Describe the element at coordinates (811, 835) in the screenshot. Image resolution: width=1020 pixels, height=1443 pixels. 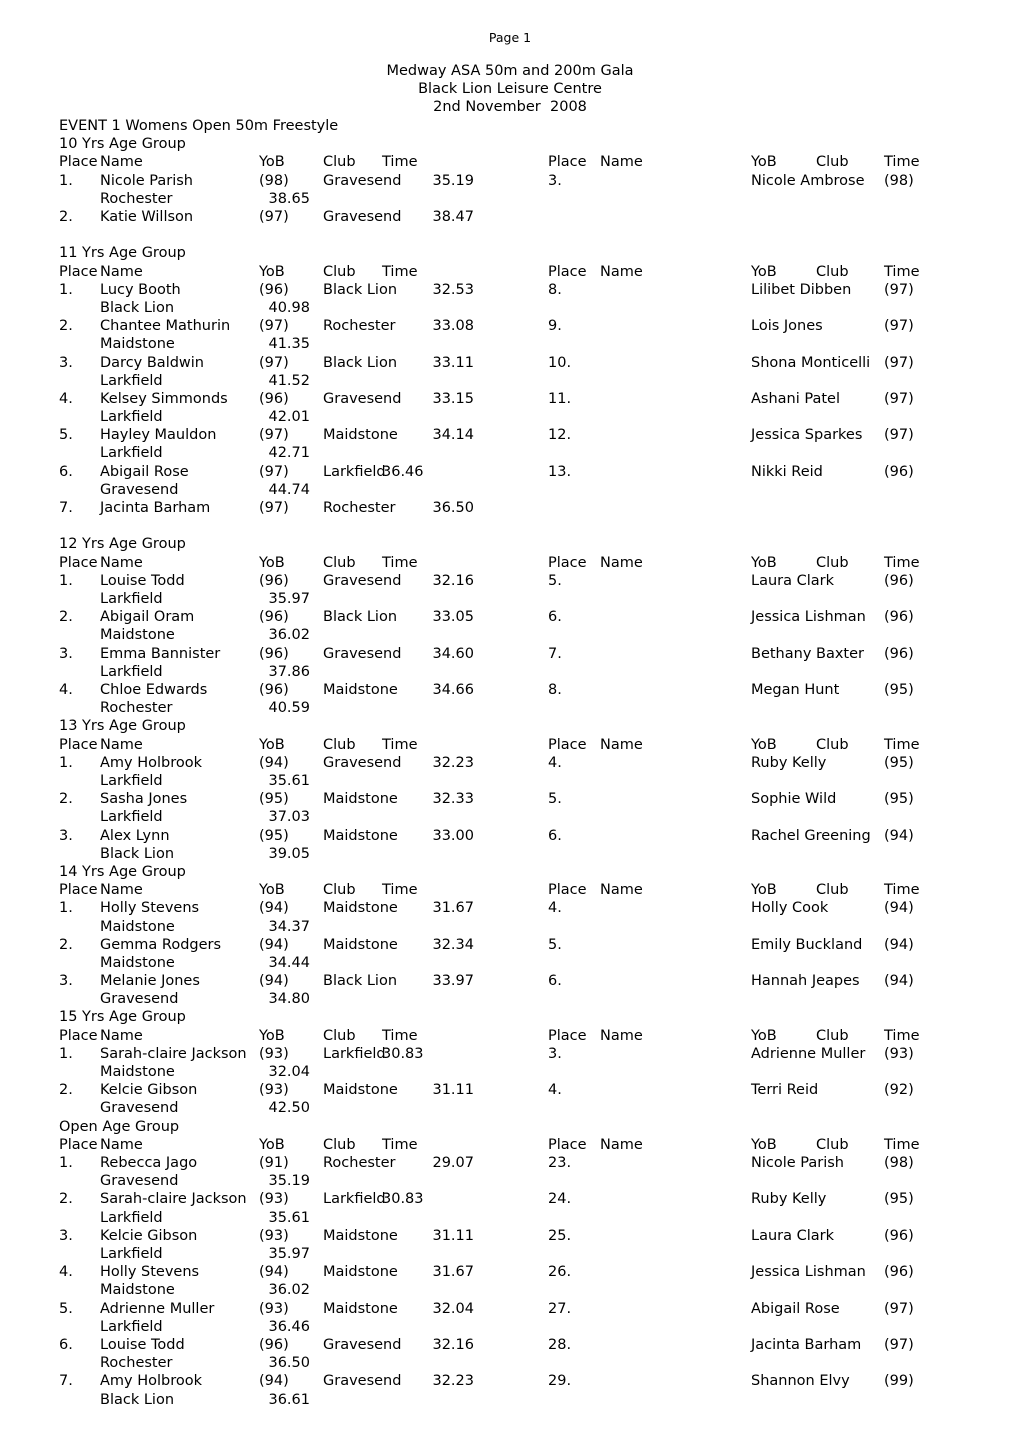
I see `result-name-right: Rachel Greening` at that location.